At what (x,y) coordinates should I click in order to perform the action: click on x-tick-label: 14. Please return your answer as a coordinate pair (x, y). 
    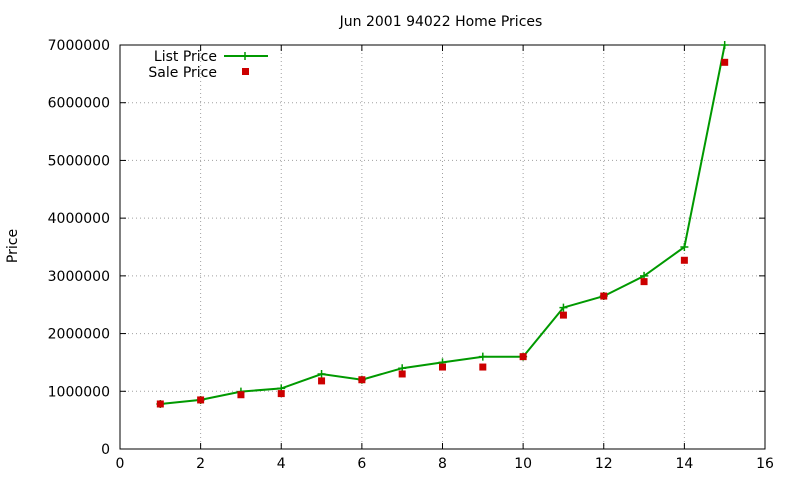
    Looking at the image, I should click on (684, 464).